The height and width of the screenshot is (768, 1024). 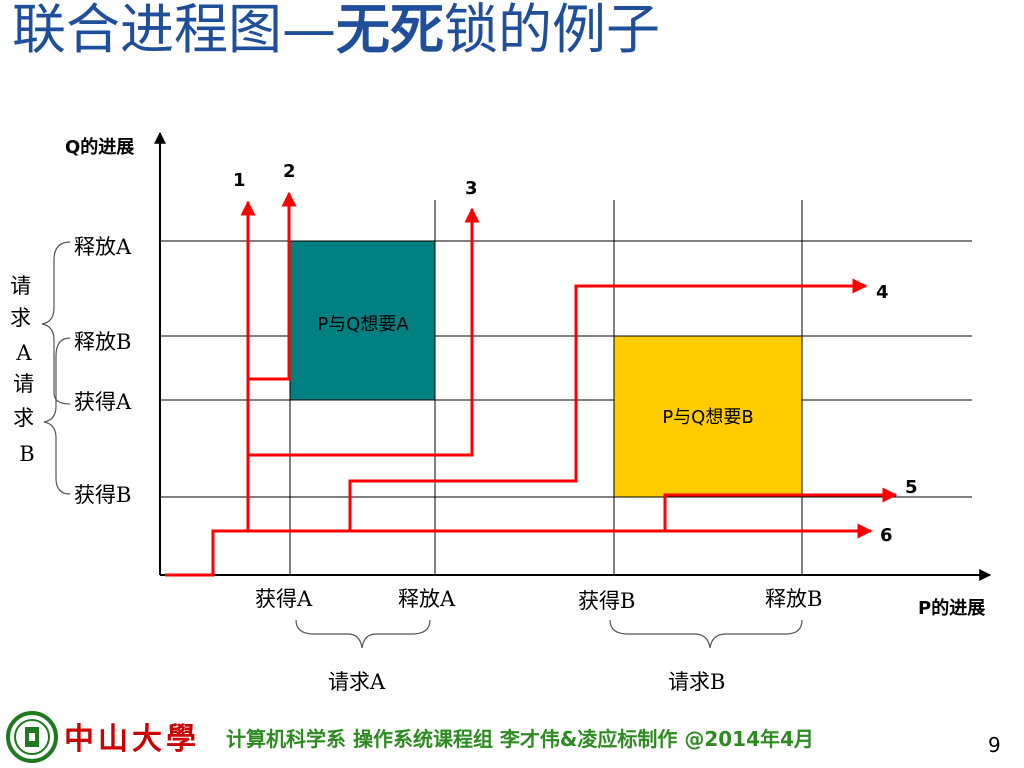 What do you see at coordinates (289, 171) in the screenshot?
I see `path-label-2: 2` at bounding box center [289, 171].